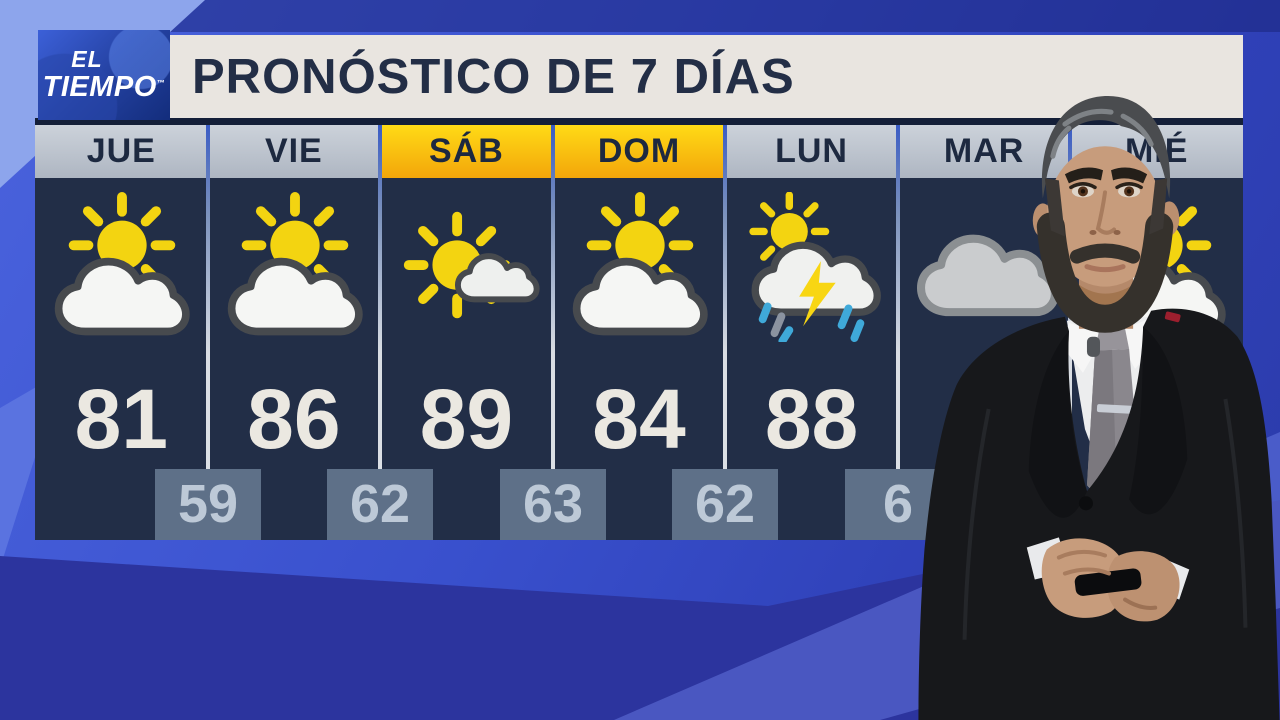 The width and height of the screenshot is (1280, 720). I want to click on eyes, so click(1106, 190).